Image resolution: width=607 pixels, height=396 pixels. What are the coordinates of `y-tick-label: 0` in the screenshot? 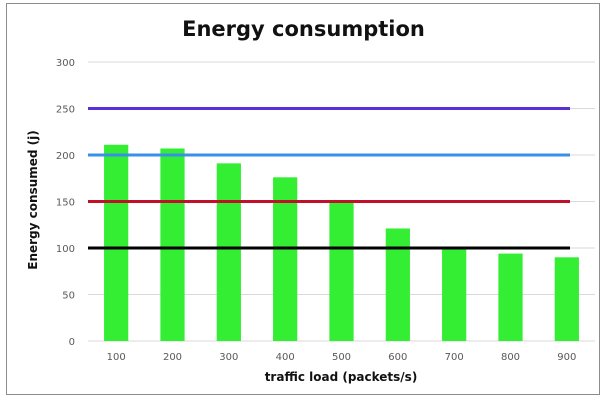 It's located at (72, 342).